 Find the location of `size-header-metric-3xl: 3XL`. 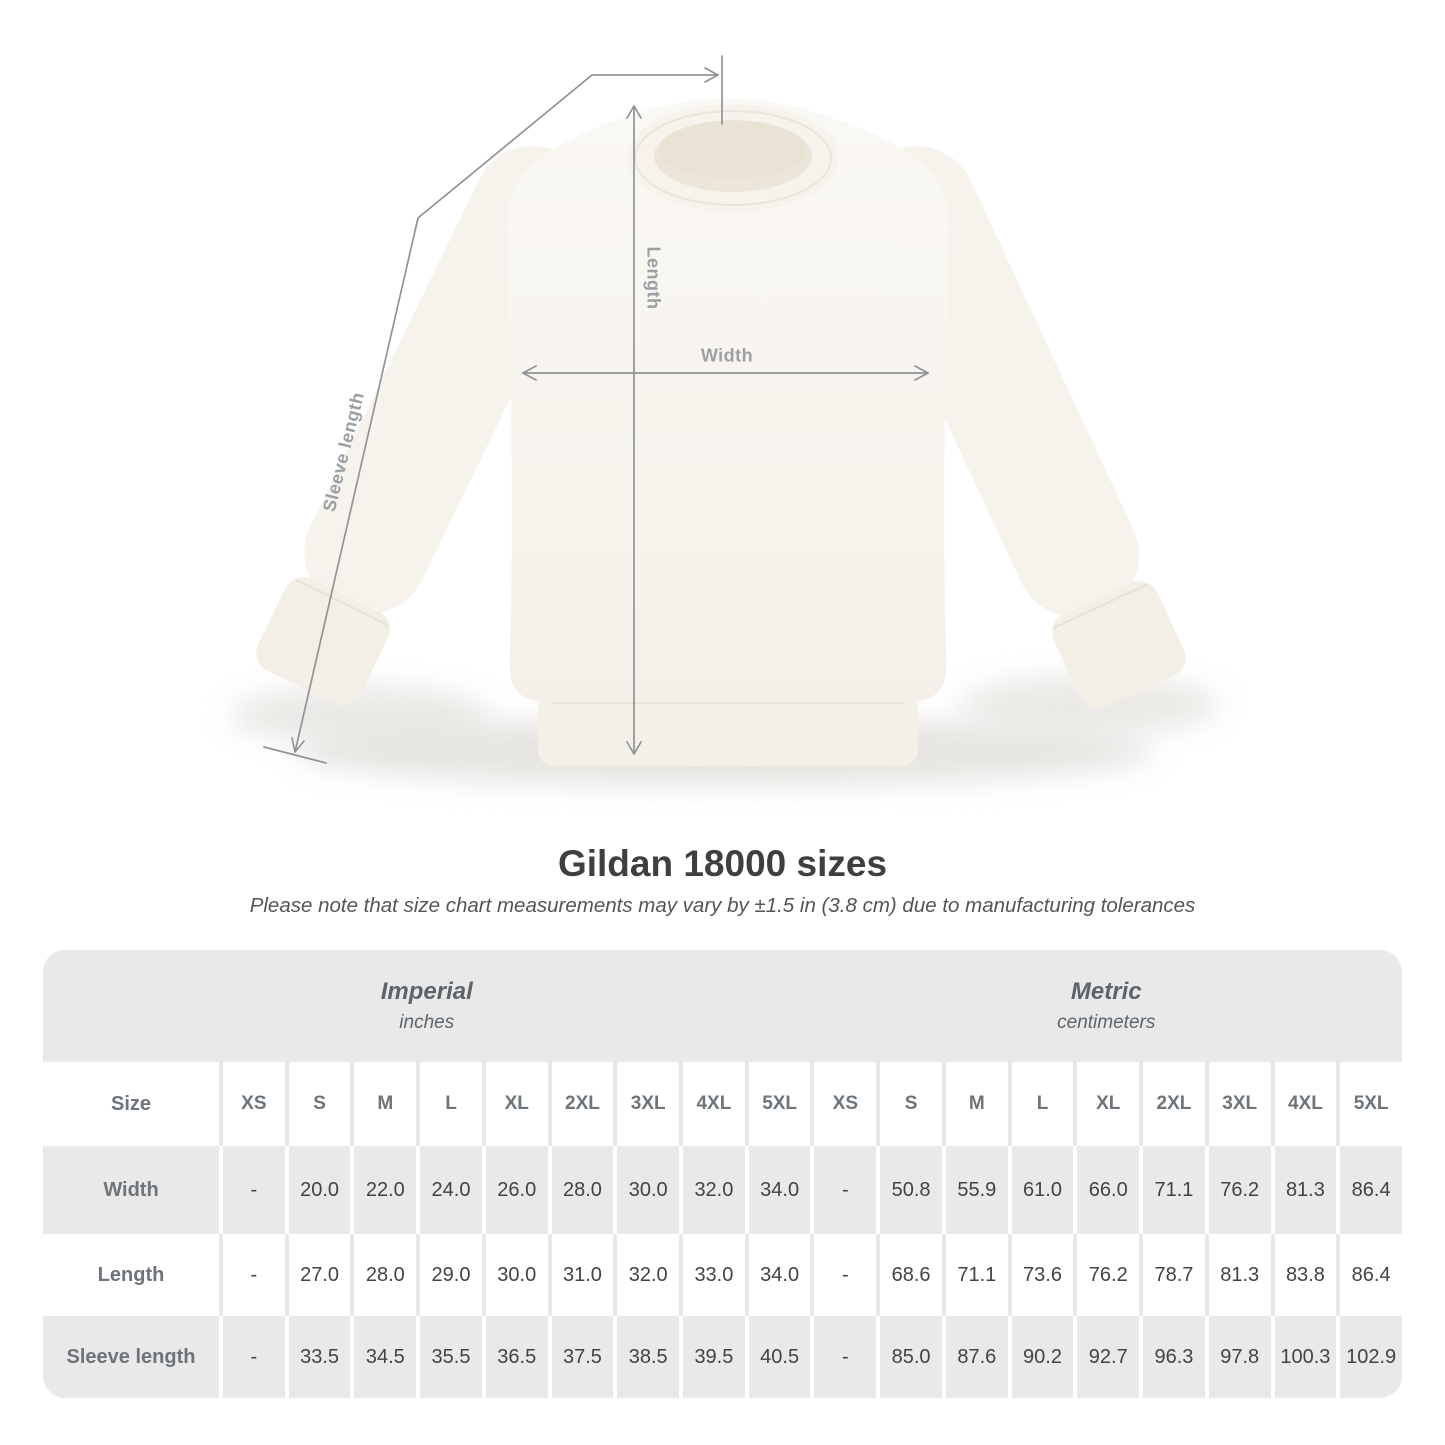

size-header-metric-3xl: 3XL is located at coordinates (1237, 1104).